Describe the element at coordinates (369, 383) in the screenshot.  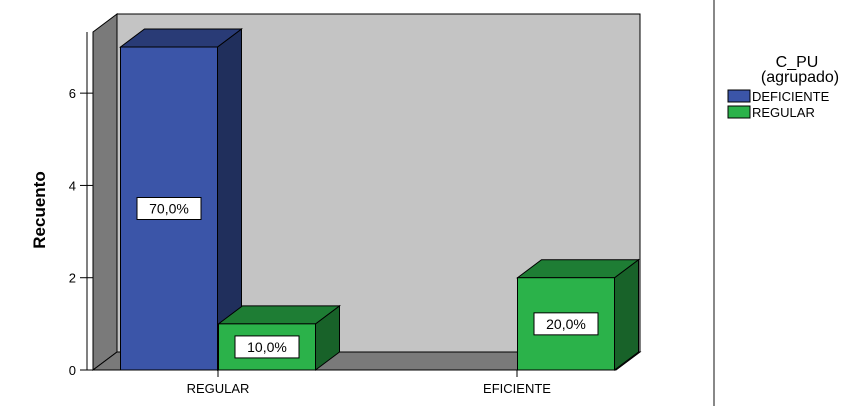
I see `category-labels: REGULAR EFICIENTE` at that location.